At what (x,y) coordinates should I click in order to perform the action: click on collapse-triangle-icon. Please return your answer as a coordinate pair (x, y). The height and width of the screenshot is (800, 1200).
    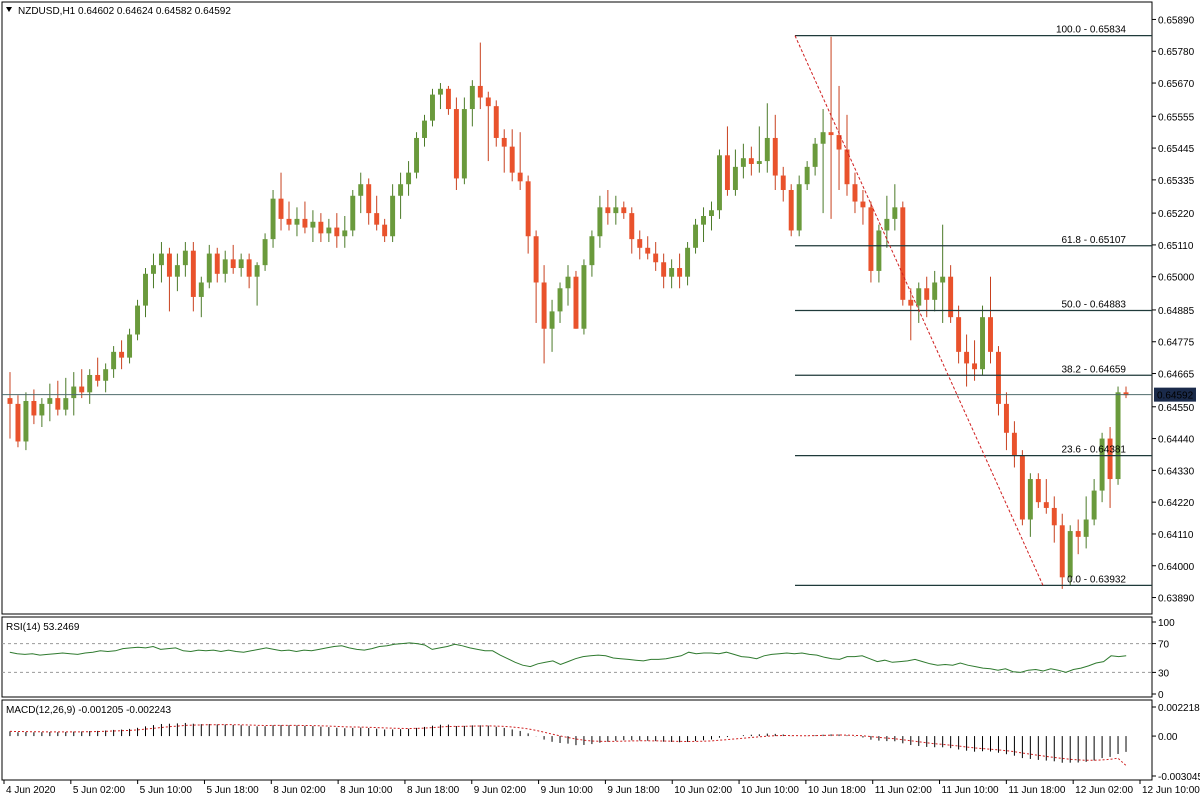
    Looking at the image, I should click on (9, 9).